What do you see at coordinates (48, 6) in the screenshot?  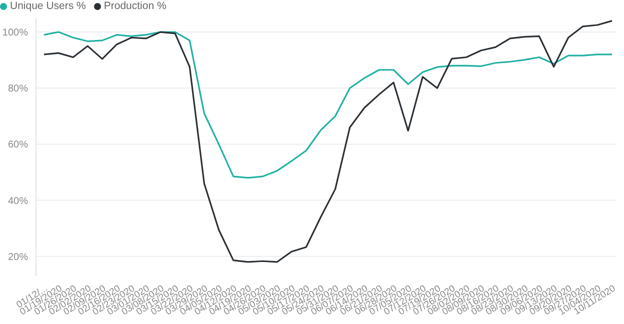 I see `legend-label: Unique Users %` at bounding box center [48, 6].